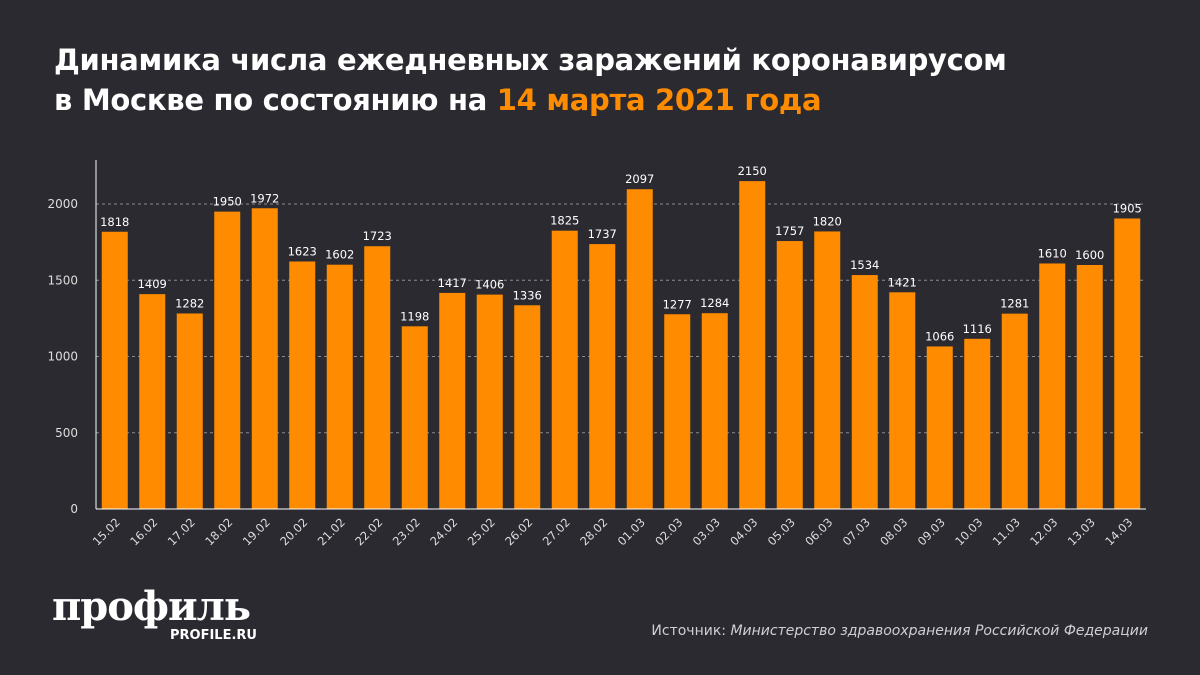 Image resolution: width=1200 pixels, height=675 pixels. I want to click on x-tick-label: 09.03, so click(931, 531).